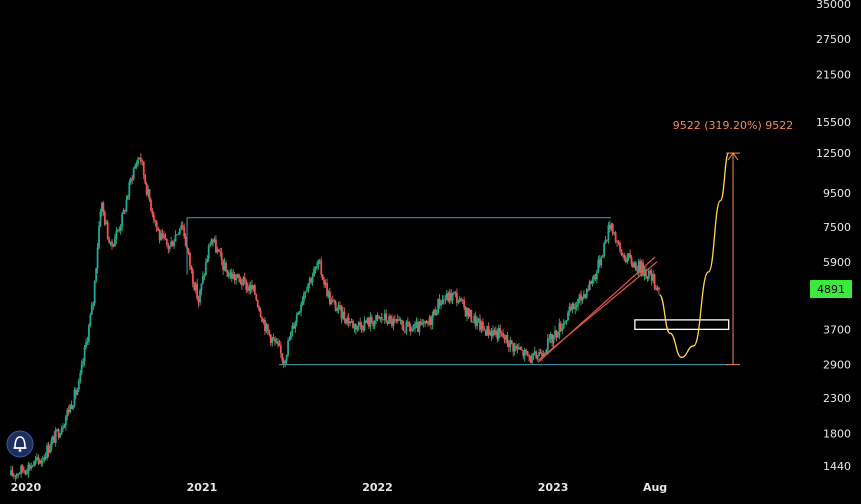 This screenshot has height=504, width=861. Describe the element at coordinates (837, 262) in the screenshot. I see `y-tick-label: 5900` at that location.